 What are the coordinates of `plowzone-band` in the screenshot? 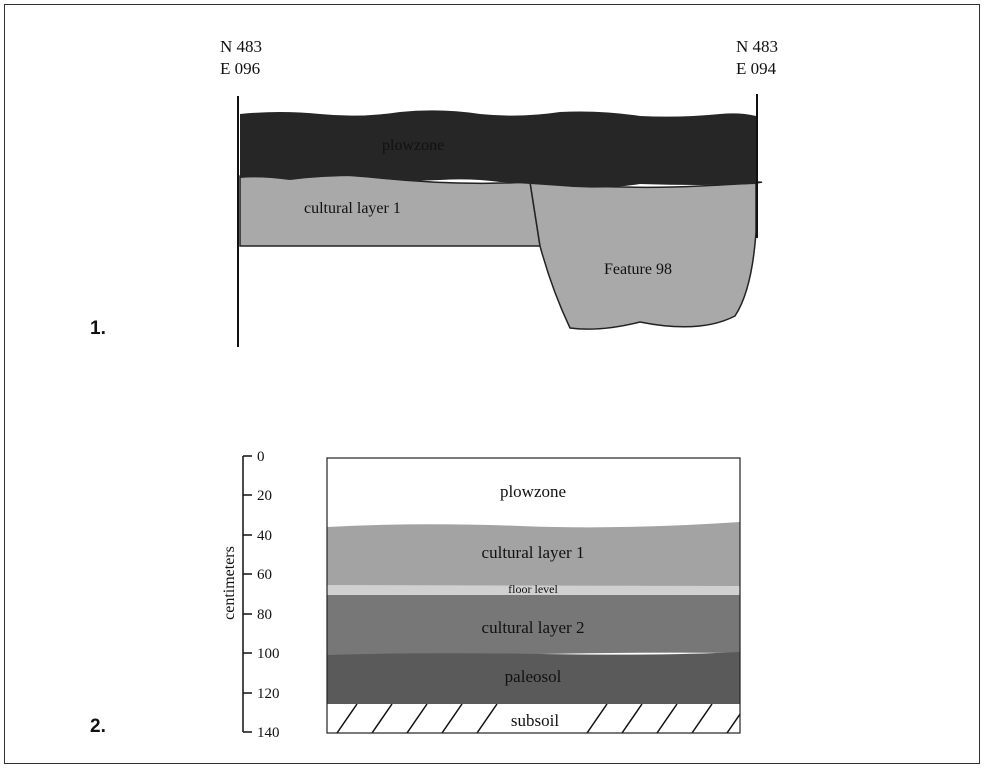 It's located at (533, 494).